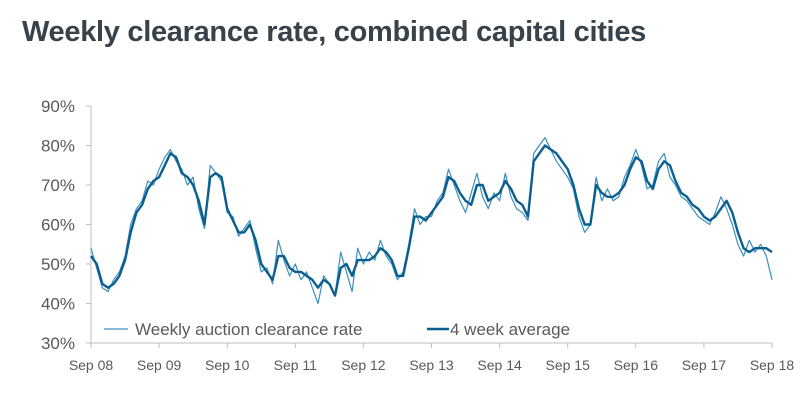 The image size is (810, 404). What do you see at coordinates (772, 365) in the screenshot?
I see `x-tick-label: Sep 18` at bounding box center [772, 365].